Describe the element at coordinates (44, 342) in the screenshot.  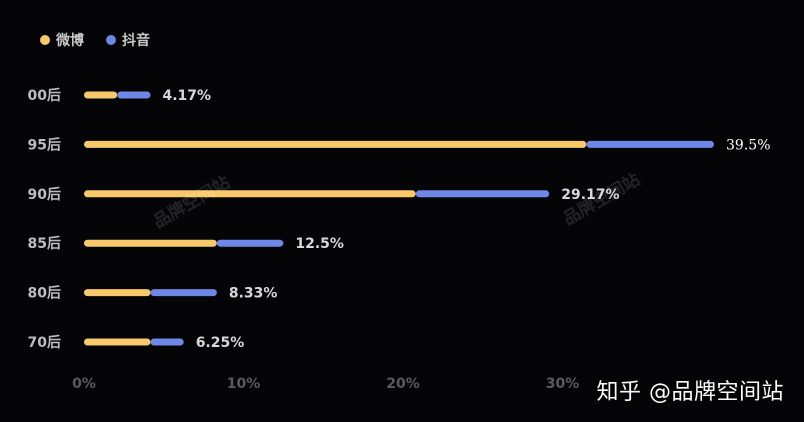
I see `category-label: 70后` at that location.